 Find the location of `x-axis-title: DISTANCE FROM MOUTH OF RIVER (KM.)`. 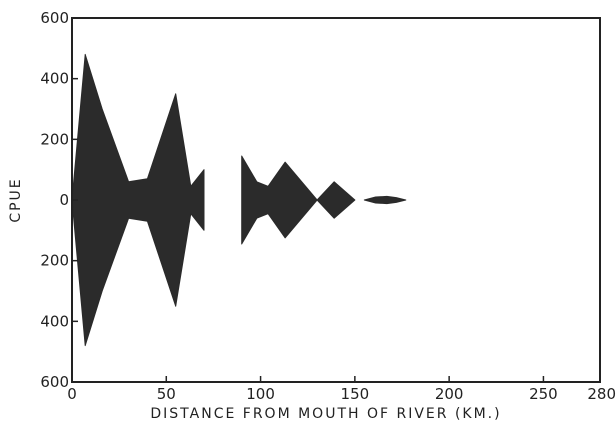

x-axis-title: DISTANCE FROM MOUTH OF RIVER (KM.) is located at coordinates (325, 414).